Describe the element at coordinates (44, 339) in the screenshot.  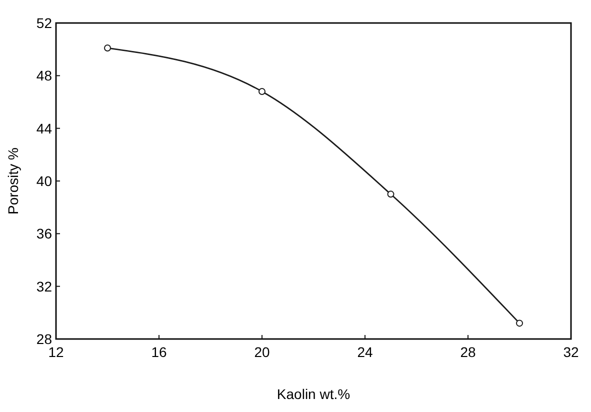
I see `y-tick-label: 28` at that location.